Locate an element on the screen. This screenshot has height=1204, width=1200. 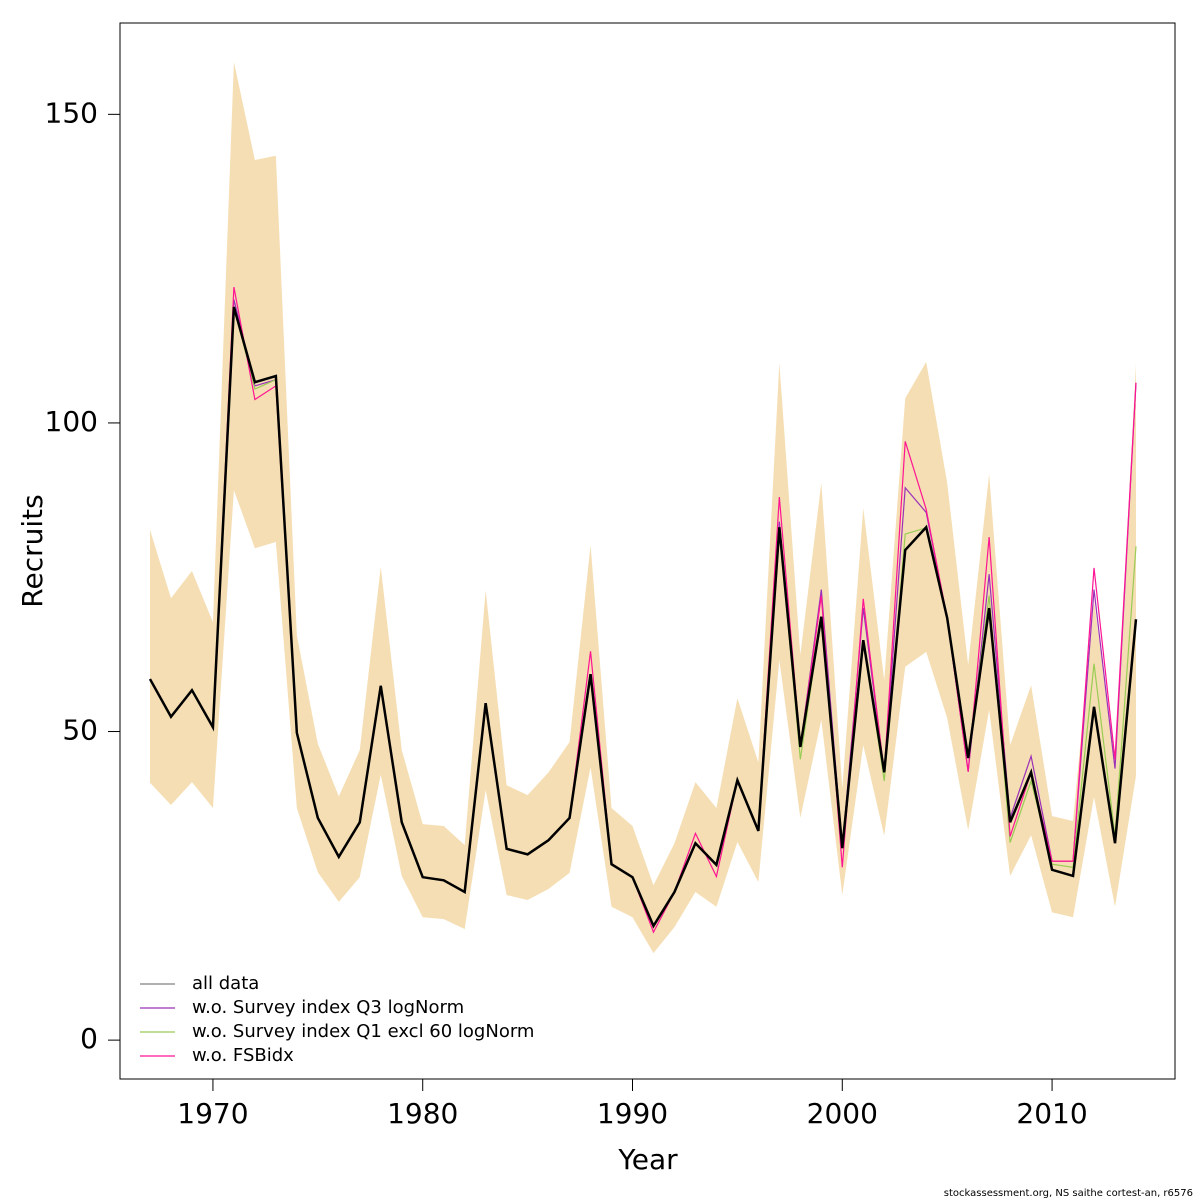
y-tick-label: 50 is located at coordinates (80, 730).